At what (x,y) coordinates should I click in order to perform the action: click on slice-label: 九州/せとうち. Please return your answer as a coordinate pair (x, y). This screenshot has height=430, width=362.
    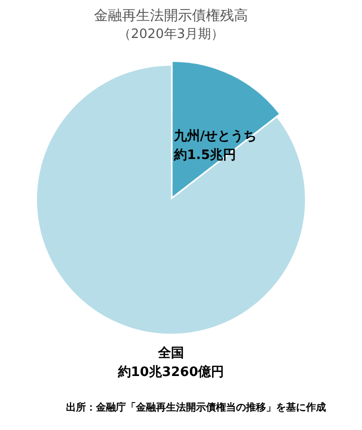
    Looking at the image, I should click on (215, 136).